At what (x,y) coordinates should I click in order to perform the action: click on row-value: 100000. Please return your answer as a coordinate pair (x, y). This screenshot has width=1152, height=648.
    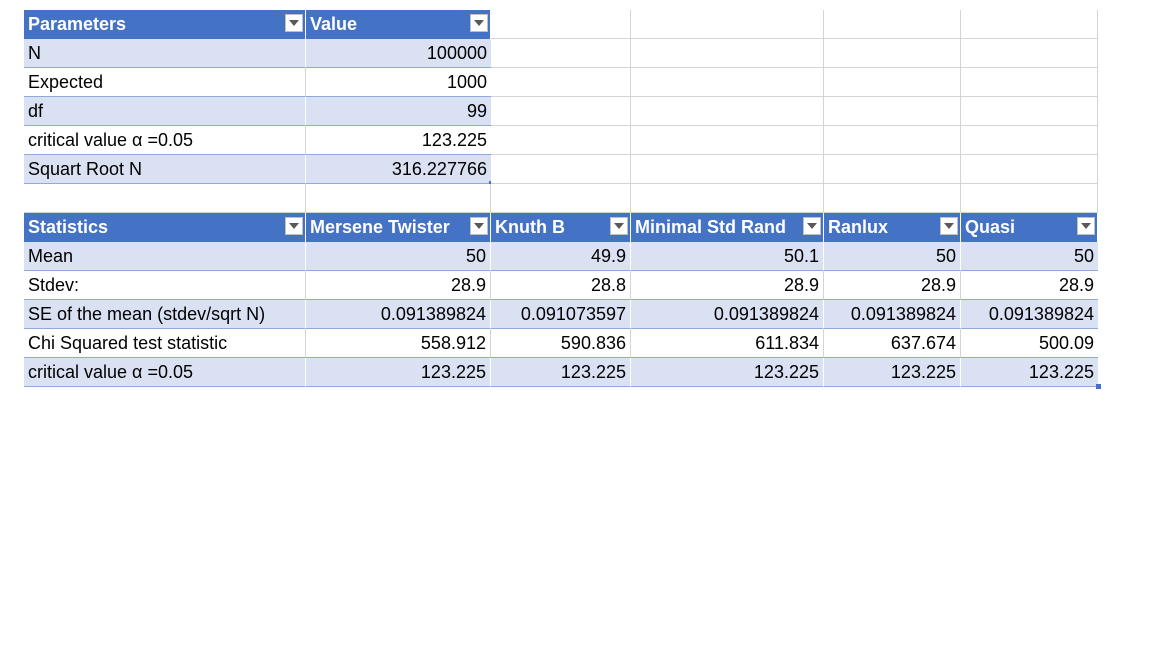
    Looking at the image, I should click on (398, 53).